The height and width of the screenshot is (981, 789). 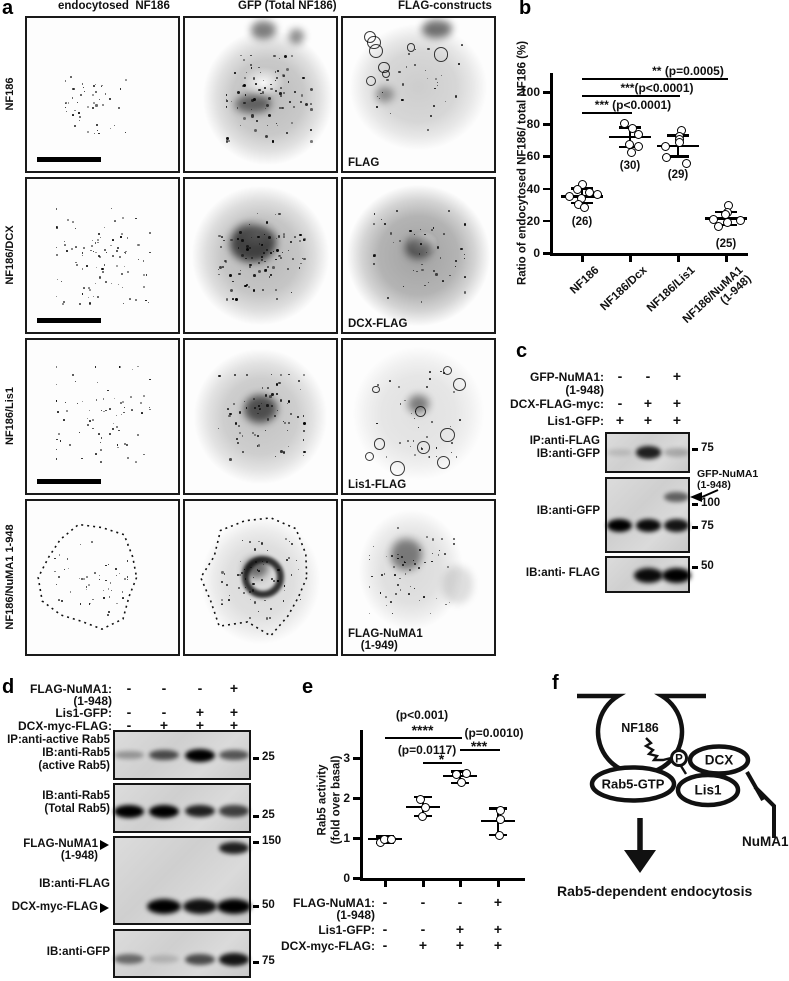 What do you see at coordinates (92, 701) in the screenshot?
I see `condition-sublabel: (1-948)` at bounding box center [92, 701].